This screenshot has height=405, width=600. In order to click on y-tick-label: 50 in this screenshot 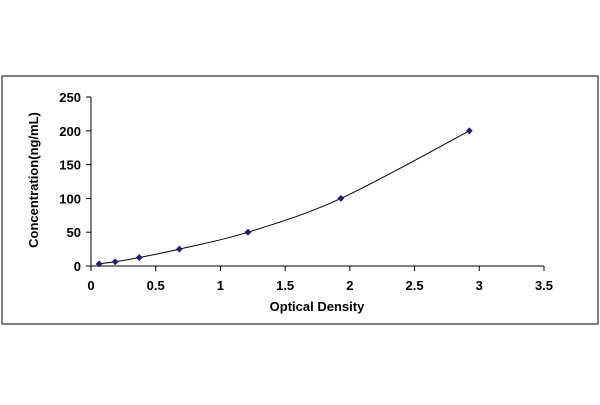, I will do `click(74, 232)`.